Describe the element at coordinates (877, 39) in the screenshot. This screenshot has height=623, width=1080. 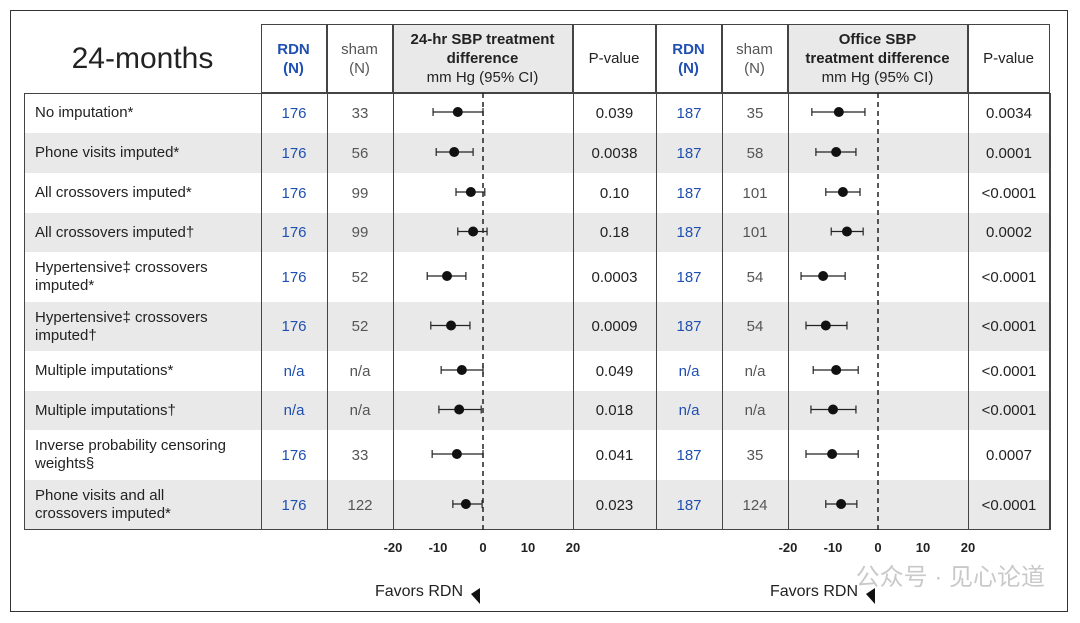
I see `header-text: Office SBP` at that location.